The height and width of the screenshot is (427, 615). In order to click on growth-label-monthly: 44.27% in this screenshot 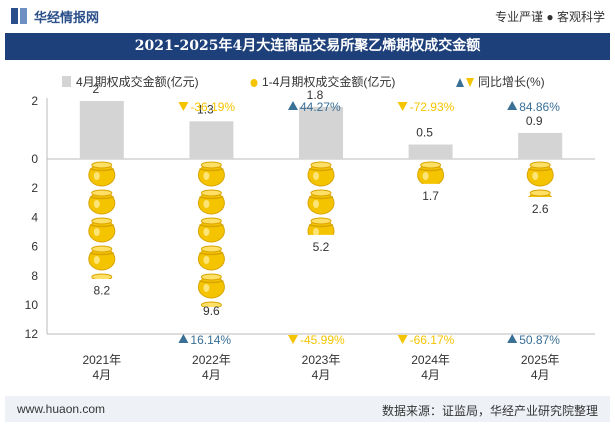, I will do `click(320, 107)`.